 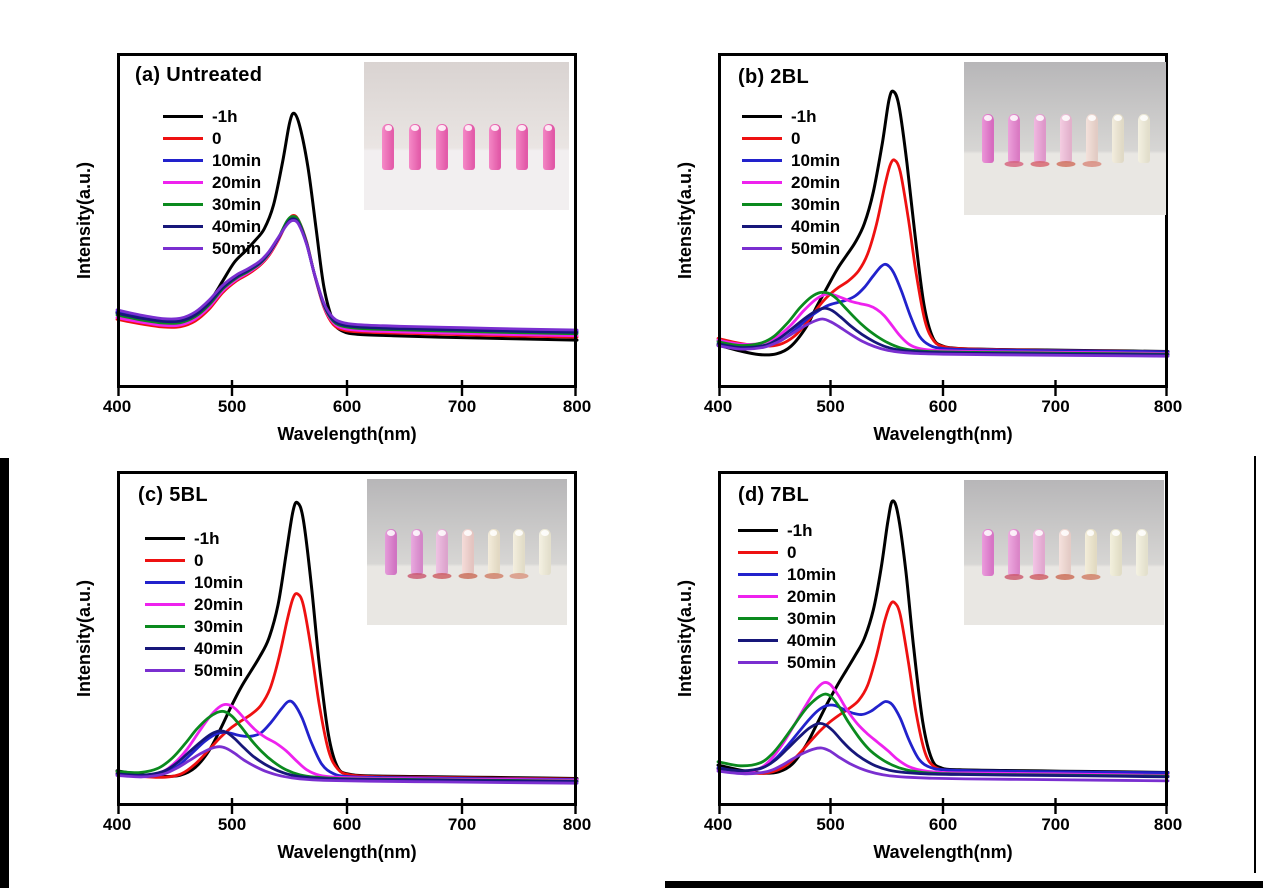 What do you see at coordinates (232, 406) in the screenshot?
I see `x-tick-label: 500` at bounding box center [232, 406].